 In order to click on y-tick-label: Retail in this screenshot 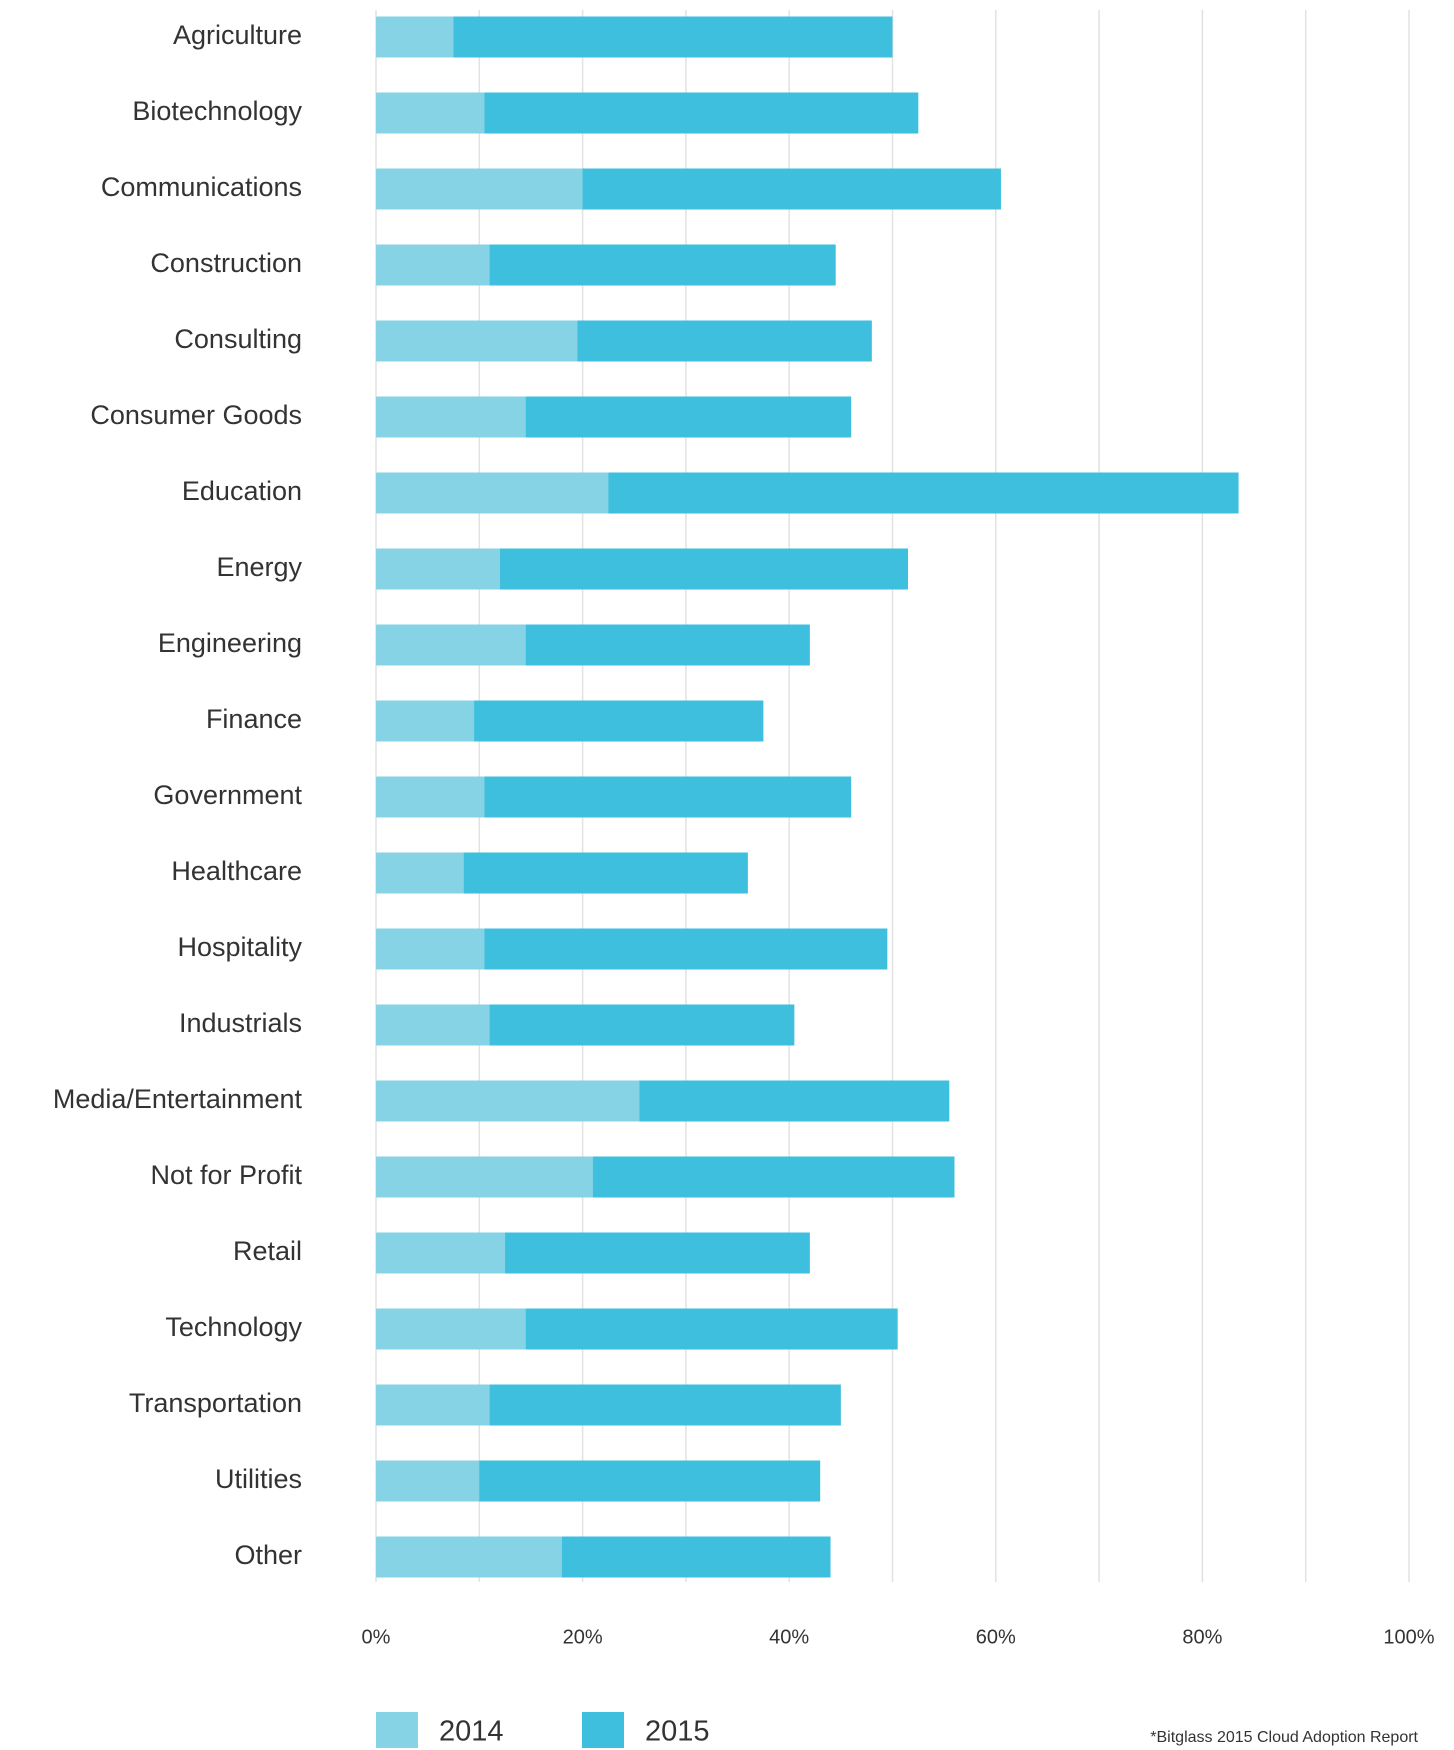, I will do `click(267, 1251)`.